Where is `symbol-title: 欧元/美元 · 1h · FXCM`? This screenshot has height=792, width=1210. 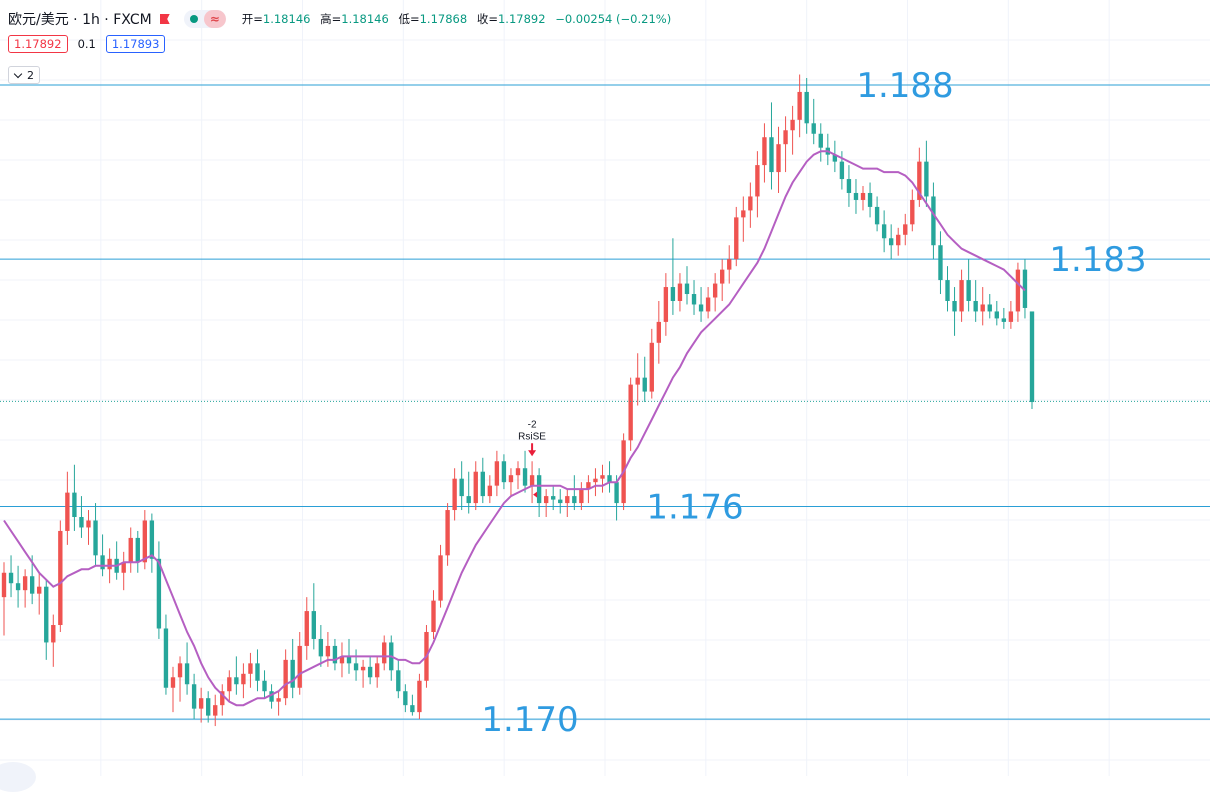 symbol-title: 欧元/美元 · 1h · FXCM is located at coordinates (80, 20).